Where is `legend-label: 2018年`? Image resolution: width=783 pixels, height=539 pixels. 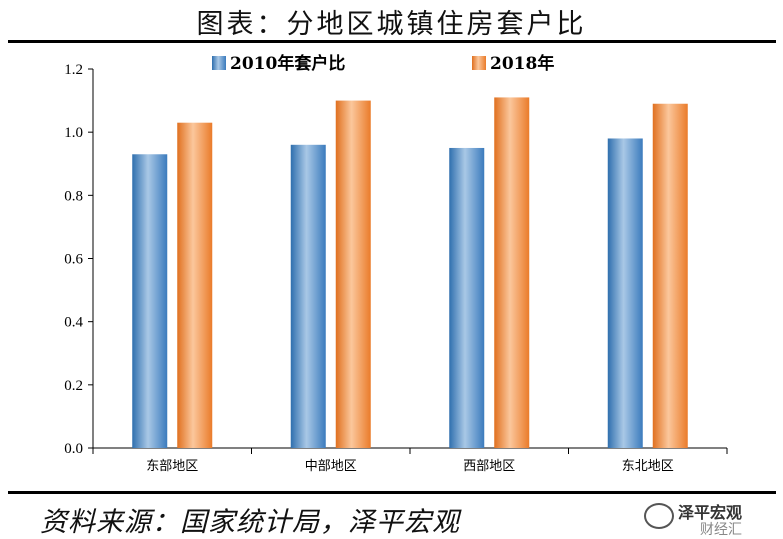 legend-label: 2018年 is located at coordinates (522, 63).